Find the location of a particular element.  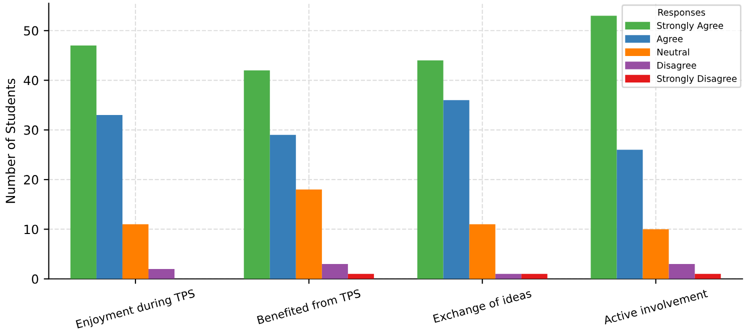

legend-label: Agree is located at coordinates (669, 40).